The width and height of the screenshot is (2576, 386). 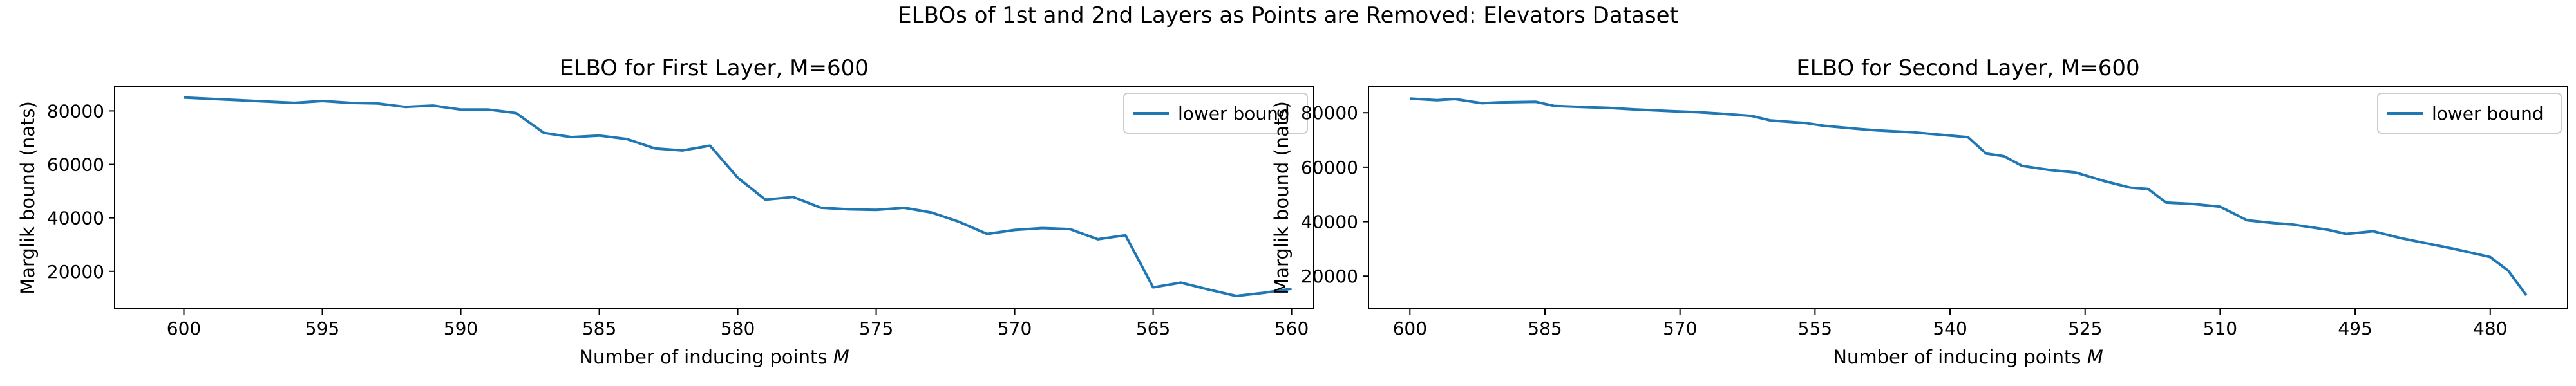 I want to click on x-tick-label: 575, so click(x=876, y=328).